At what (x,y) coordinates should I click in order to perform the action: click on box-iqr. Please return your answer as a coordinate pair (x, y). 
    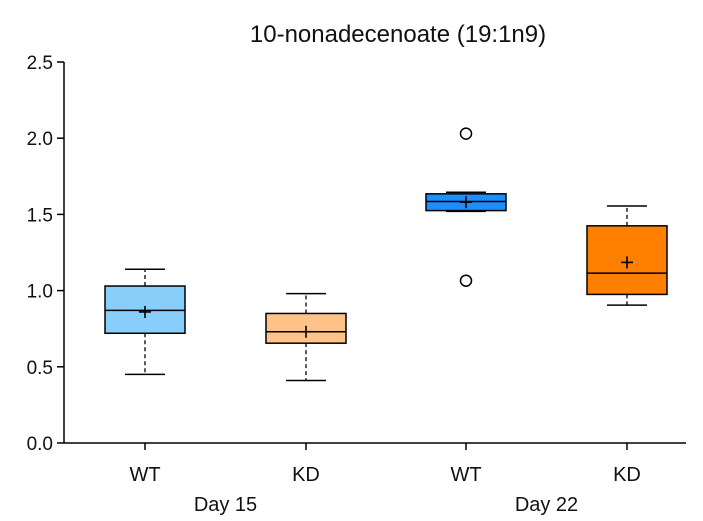
    Looking at the image, I should click on (627, 260).